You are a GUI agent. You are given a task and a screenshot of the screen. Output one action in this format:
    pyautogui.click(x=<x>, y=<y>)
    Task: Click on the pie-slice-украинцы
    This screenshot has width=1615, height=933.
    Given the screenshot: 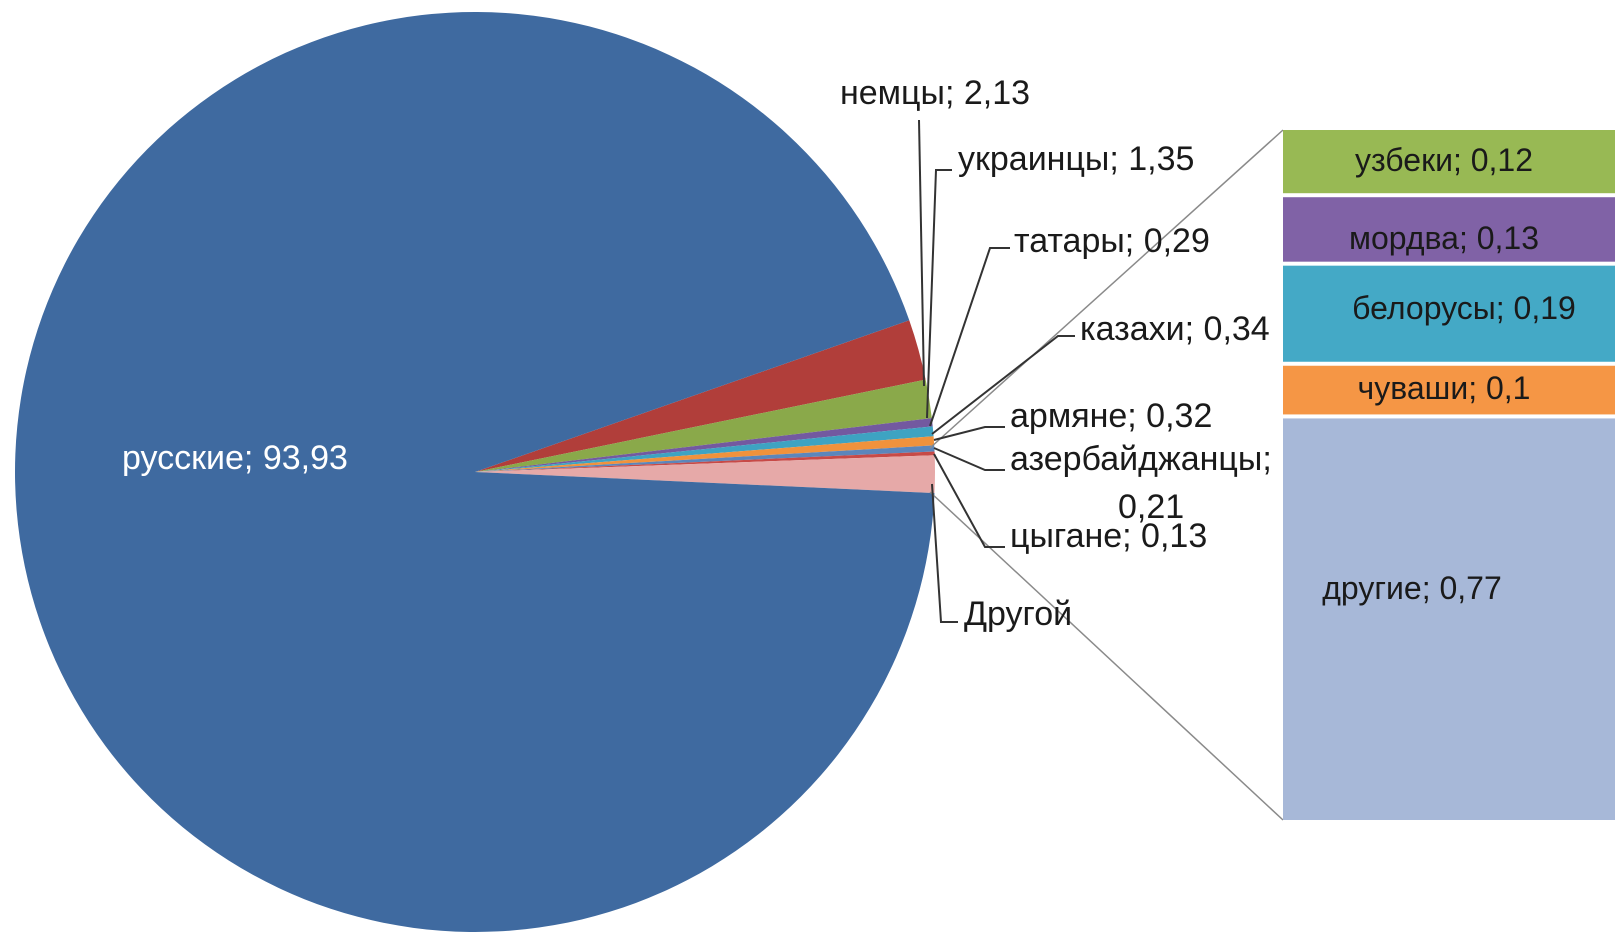 What is the action you would take?
    pyautogui.click(x=703, y=425)
    